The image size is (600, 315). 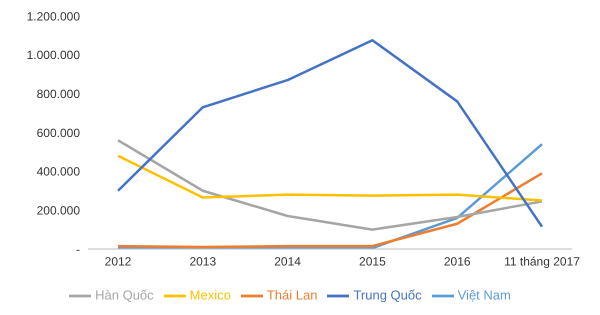 I want to click on legend-label: Trung Quốc, so click(x=387, y=294).